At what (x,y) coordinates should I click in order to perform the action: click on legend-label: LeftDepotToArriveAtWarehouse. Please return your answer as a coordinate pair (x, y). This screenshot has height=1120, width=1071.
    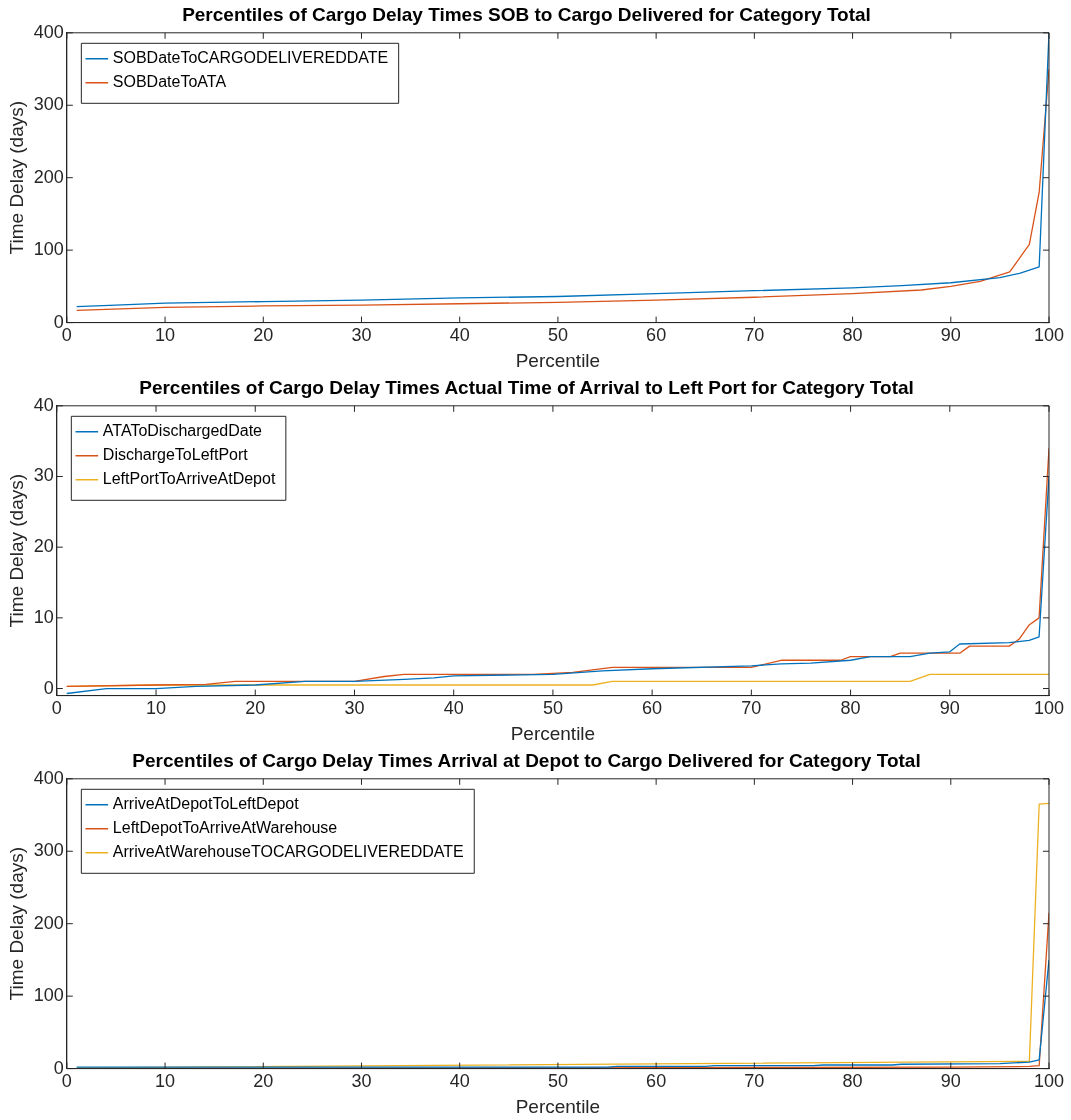
    Looking at the image, I should click on (225, 828).